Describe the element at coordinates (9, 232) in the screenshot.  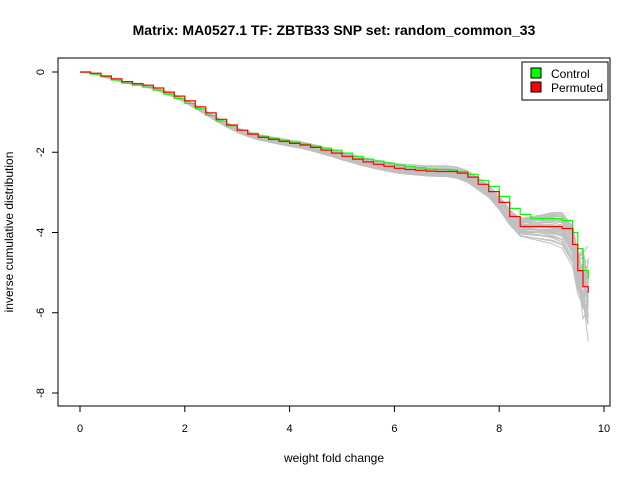
I see `y-axis-label: inverse cumulative distribution` at that location.